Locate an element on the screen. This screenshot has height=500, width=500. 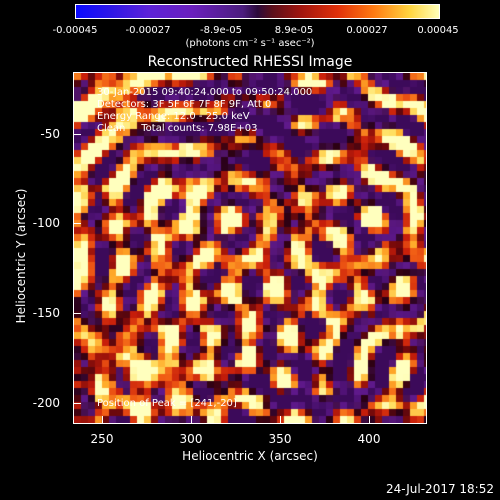
colorbar-tick-label: -8.9e-05 is located at coordinates (221, 30).